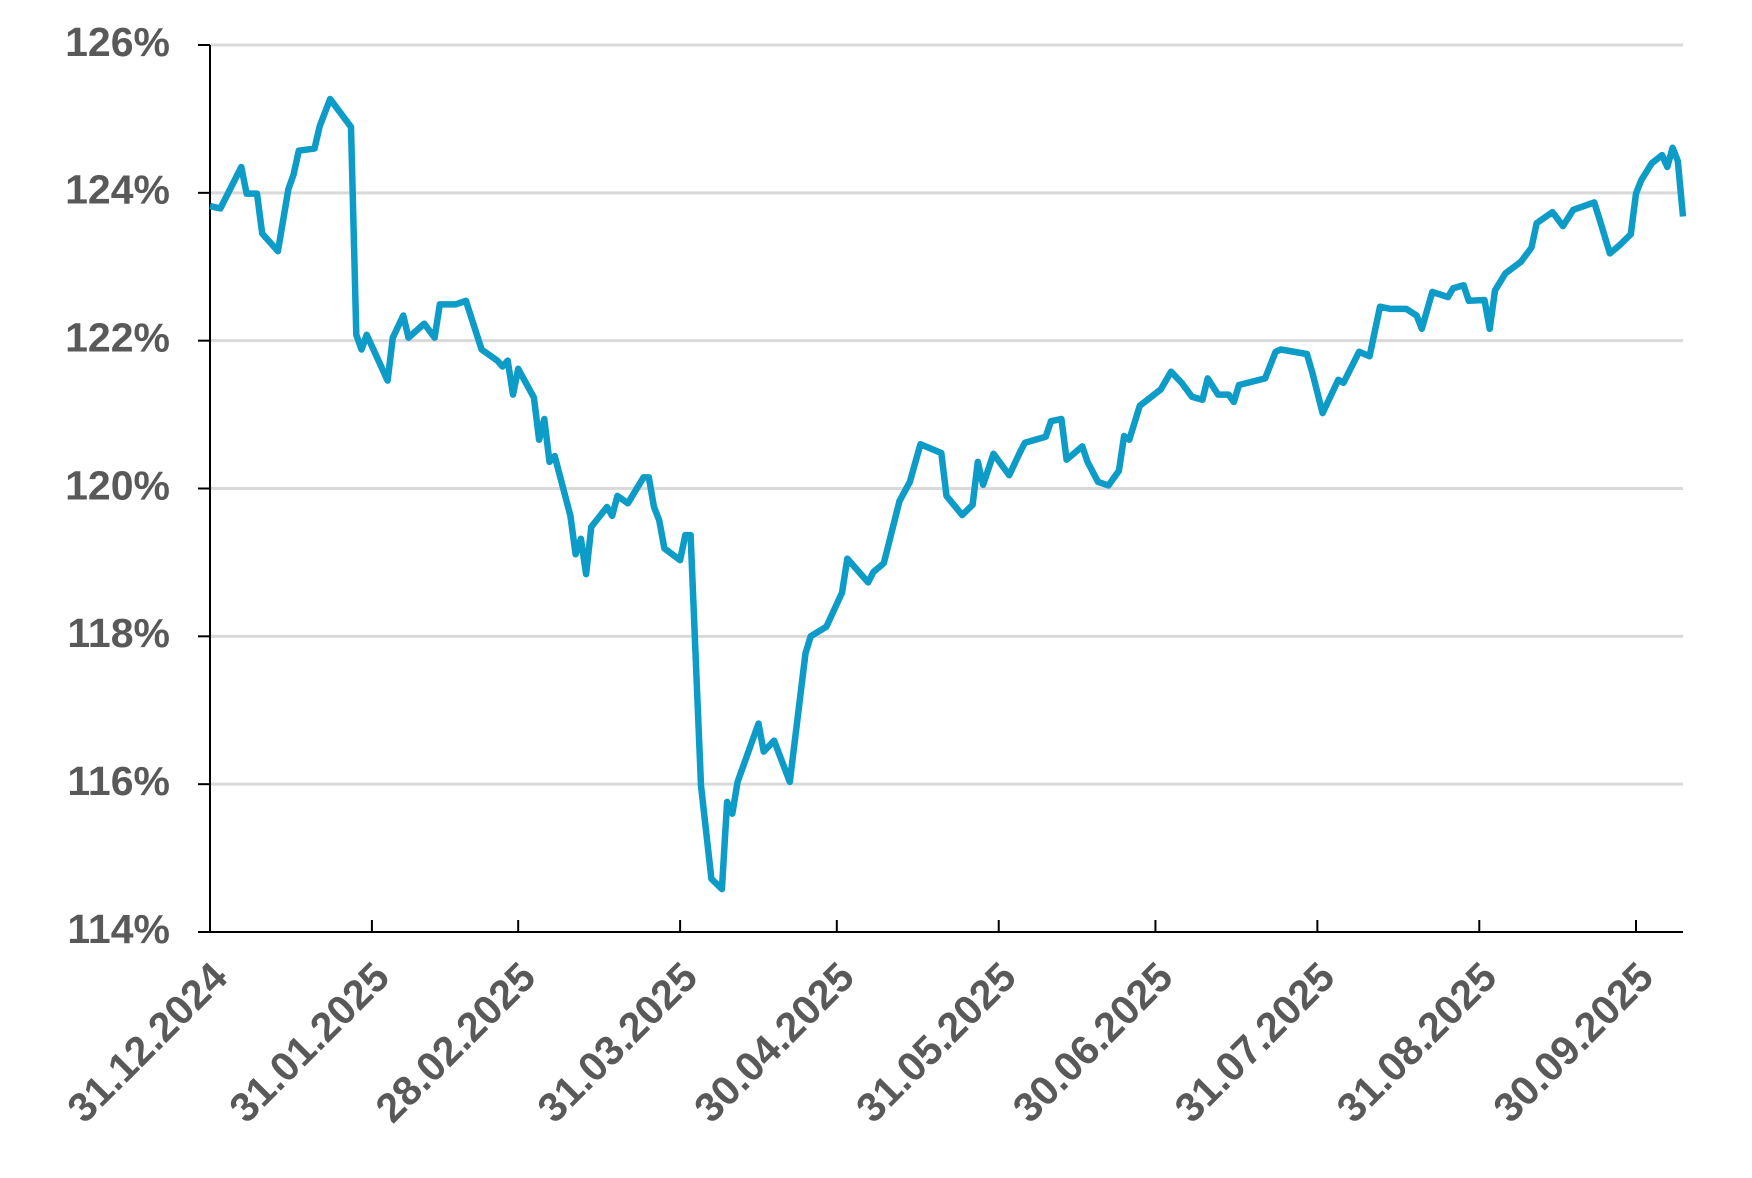 The width and height of the screenshot is (1752, 1178). What do you see at coordinates (1093, 1042) in the screenshot?
I see `x-tick-label: 30.06.2025` at bounding box center [1093, 1042].